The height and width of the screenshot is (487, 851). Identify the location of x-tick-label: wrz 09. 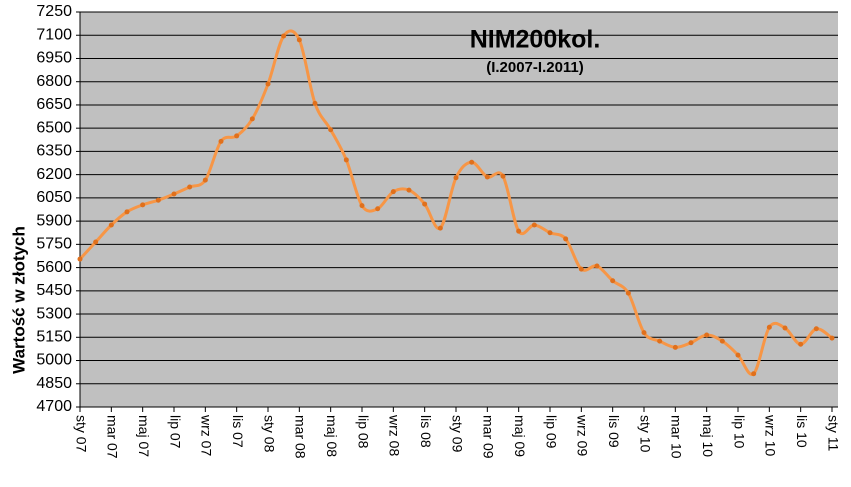
(583, 435).